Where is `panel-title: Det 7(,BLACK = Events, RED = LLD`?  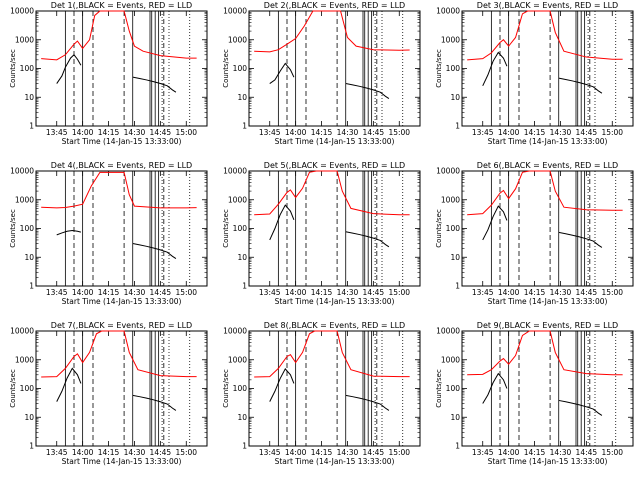
panel-title: Det 7(,BLACK = Events, RED = LLD is located at coordinates (121, 325).